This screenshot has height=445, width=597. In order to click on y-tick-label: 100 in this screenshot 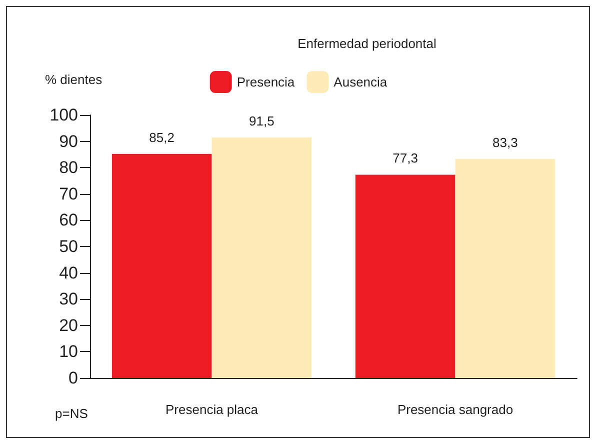, I will do `click(64, 115)`.